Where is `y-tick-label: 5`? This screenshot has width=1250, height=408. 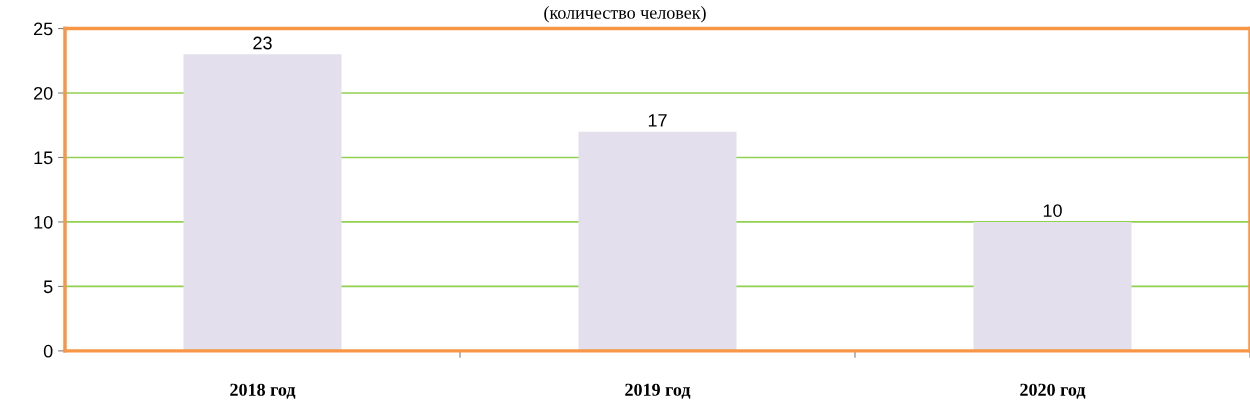
y-tick-label: 5 is located at coordinates (48, 287).